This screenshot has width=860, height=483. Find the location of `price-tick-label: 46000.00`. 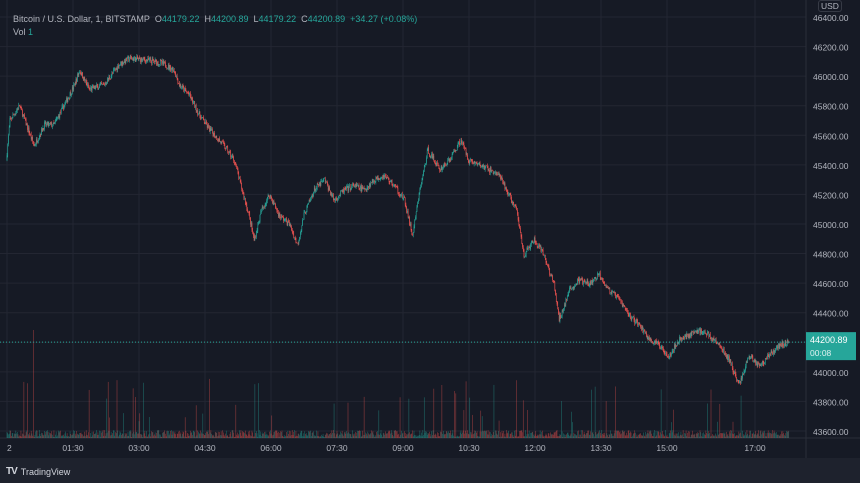

price-tick-label: 46000.00 is located at coordinates (831, 77).